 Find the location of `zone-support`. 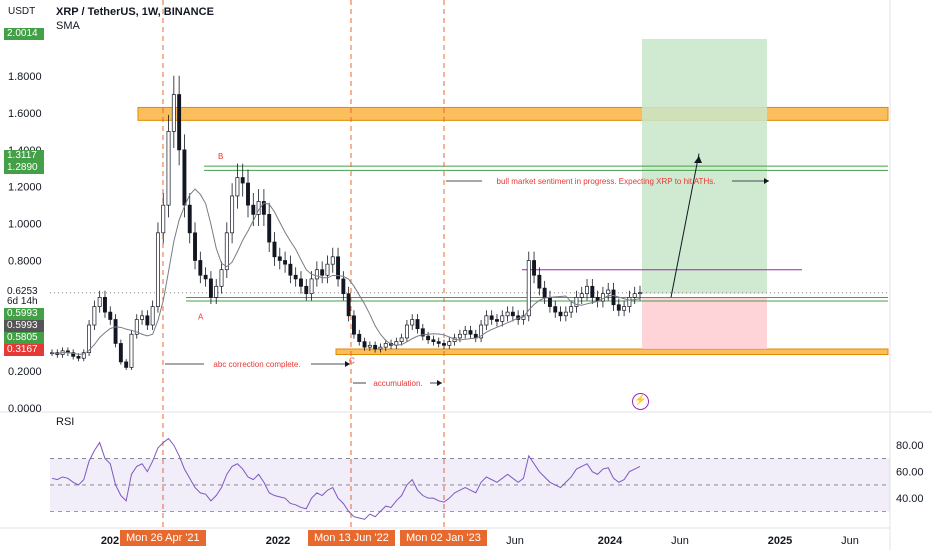

zone-support is located at coordinates (612, 352).